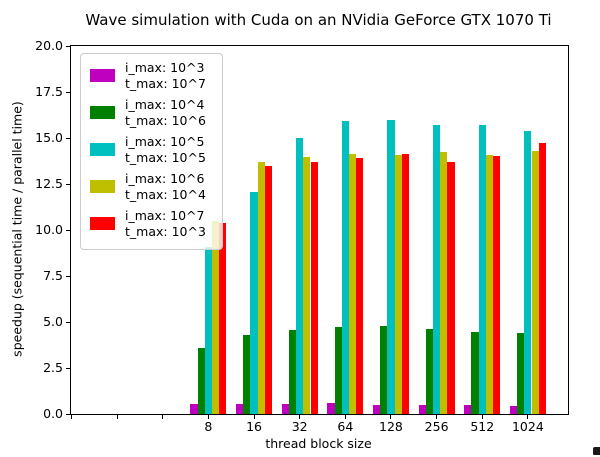 The height and width of the screenshot is (457, 600). What do you see at coordinates (489, 284) in the screenshot?
I see `bar-512-series4` at bounding box center [489, 284].